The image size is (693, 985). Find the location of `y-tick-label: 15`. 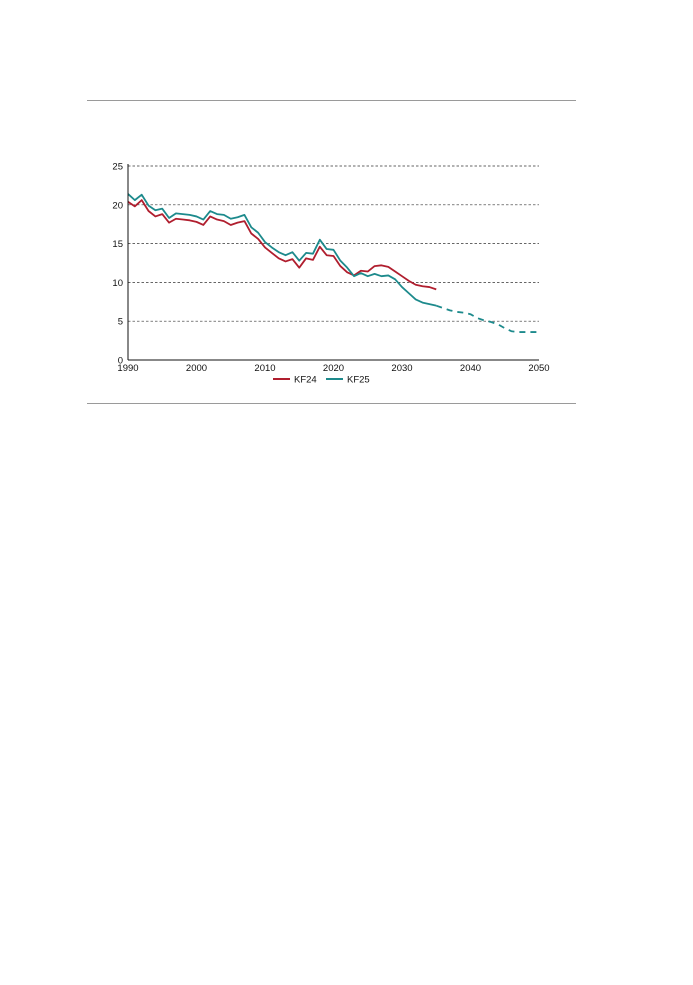

y-tick-label: 15 is located at coordinates (117, 244).